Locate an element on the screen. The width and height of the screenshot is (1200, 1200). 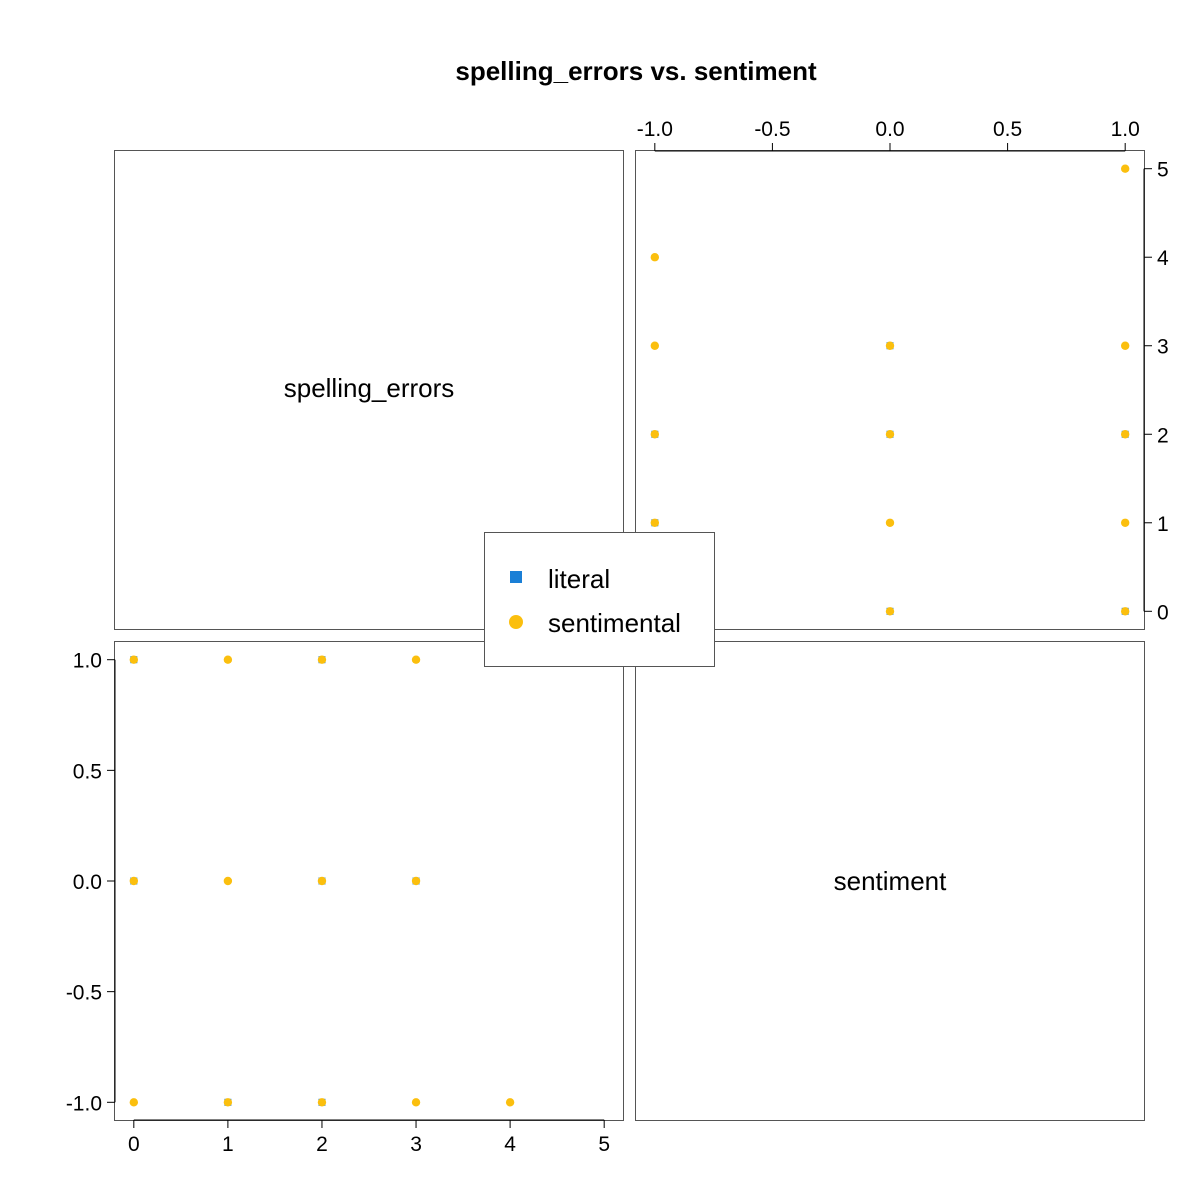
right-axis-tick-label: 2 is located at coordinates (1163, 435).